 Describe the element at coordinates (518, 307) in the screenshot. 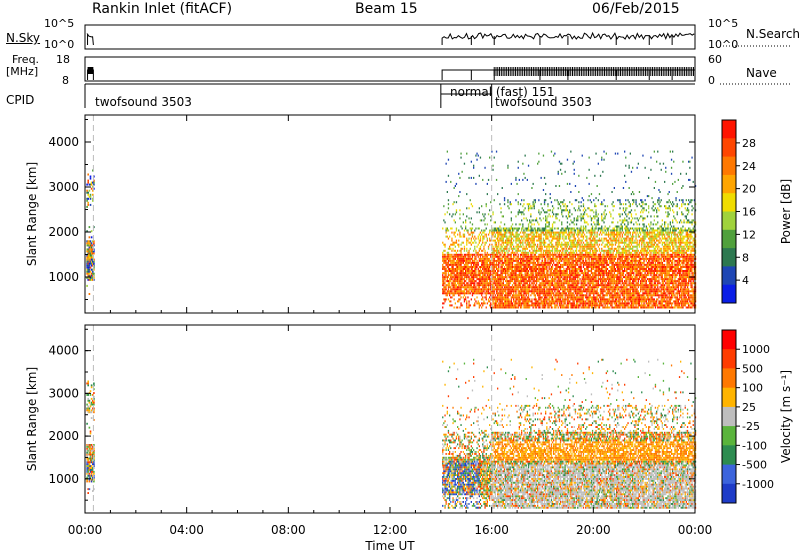

I see `heatmap-cell-0-2056` at that location.